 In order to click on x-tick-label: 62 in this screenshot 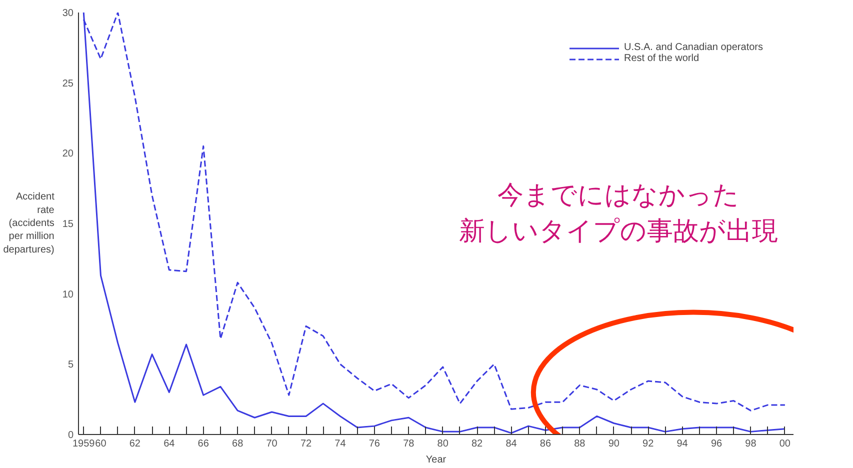, I will do `click(135, 444)`.